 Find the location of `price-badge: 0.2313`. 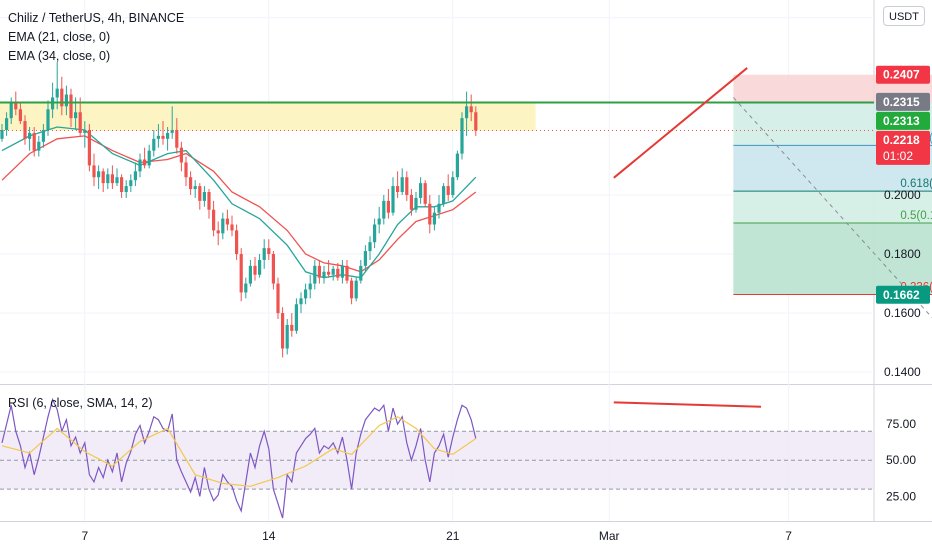

price-badge: 0.2313 is located at coordinates (903, 120).